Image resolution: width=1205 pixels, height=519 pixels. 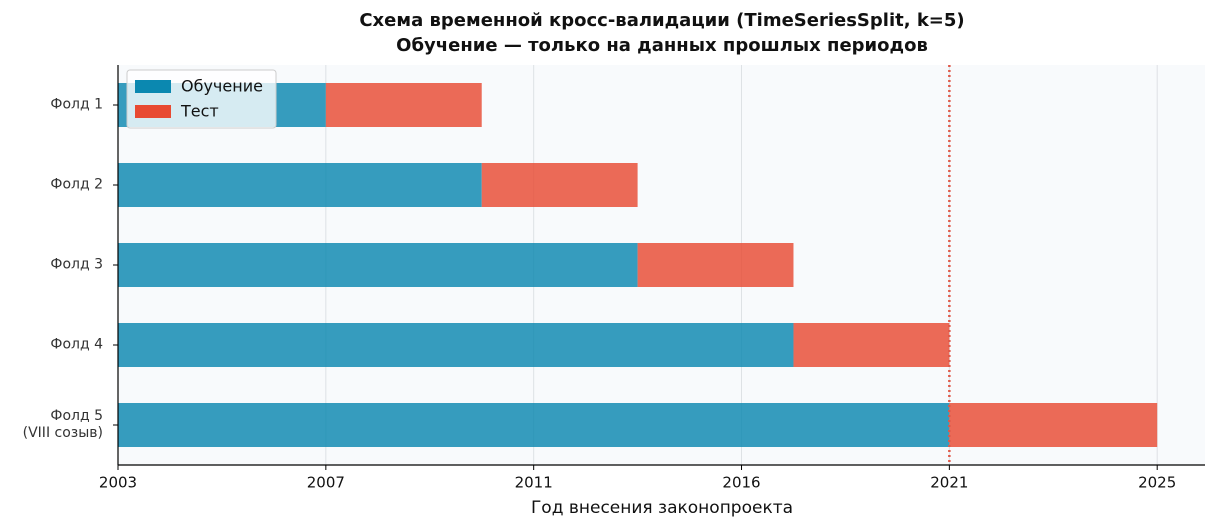 What do you see at coordinates (534, 483) in the screenshot?
I see `x-tick-label: 2011` at bounding box center [534, 483].